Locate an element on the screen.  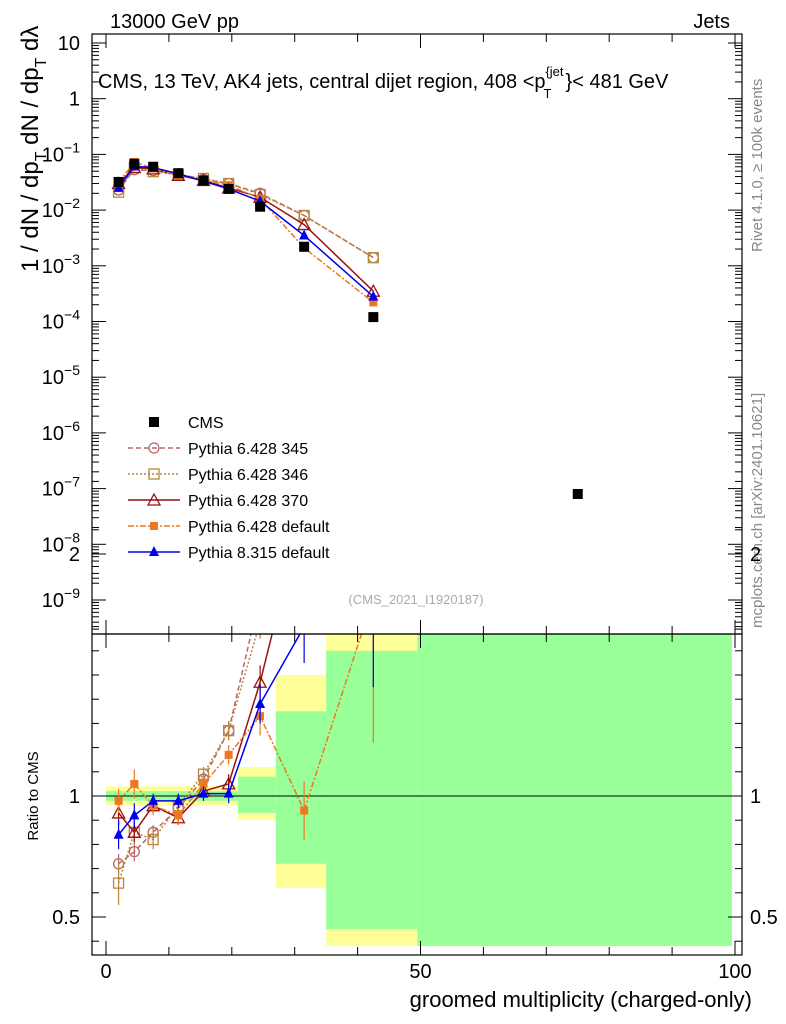
rivet-label: Rivet 4.1.0, ≥ 100k events is located at coordinates (757, 165).